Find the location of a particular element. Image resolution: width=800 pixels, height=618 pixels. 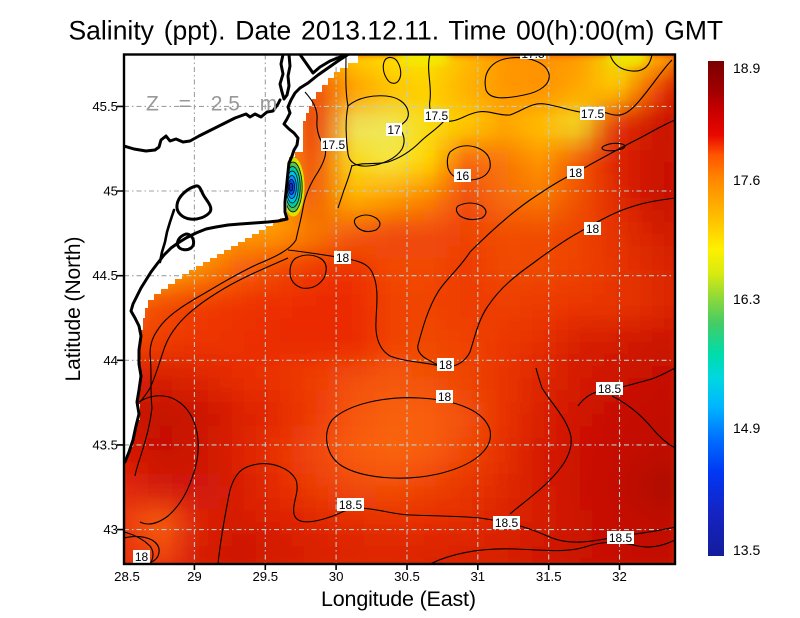

svg-text: 17.6 is located at coordinates (746, 180).